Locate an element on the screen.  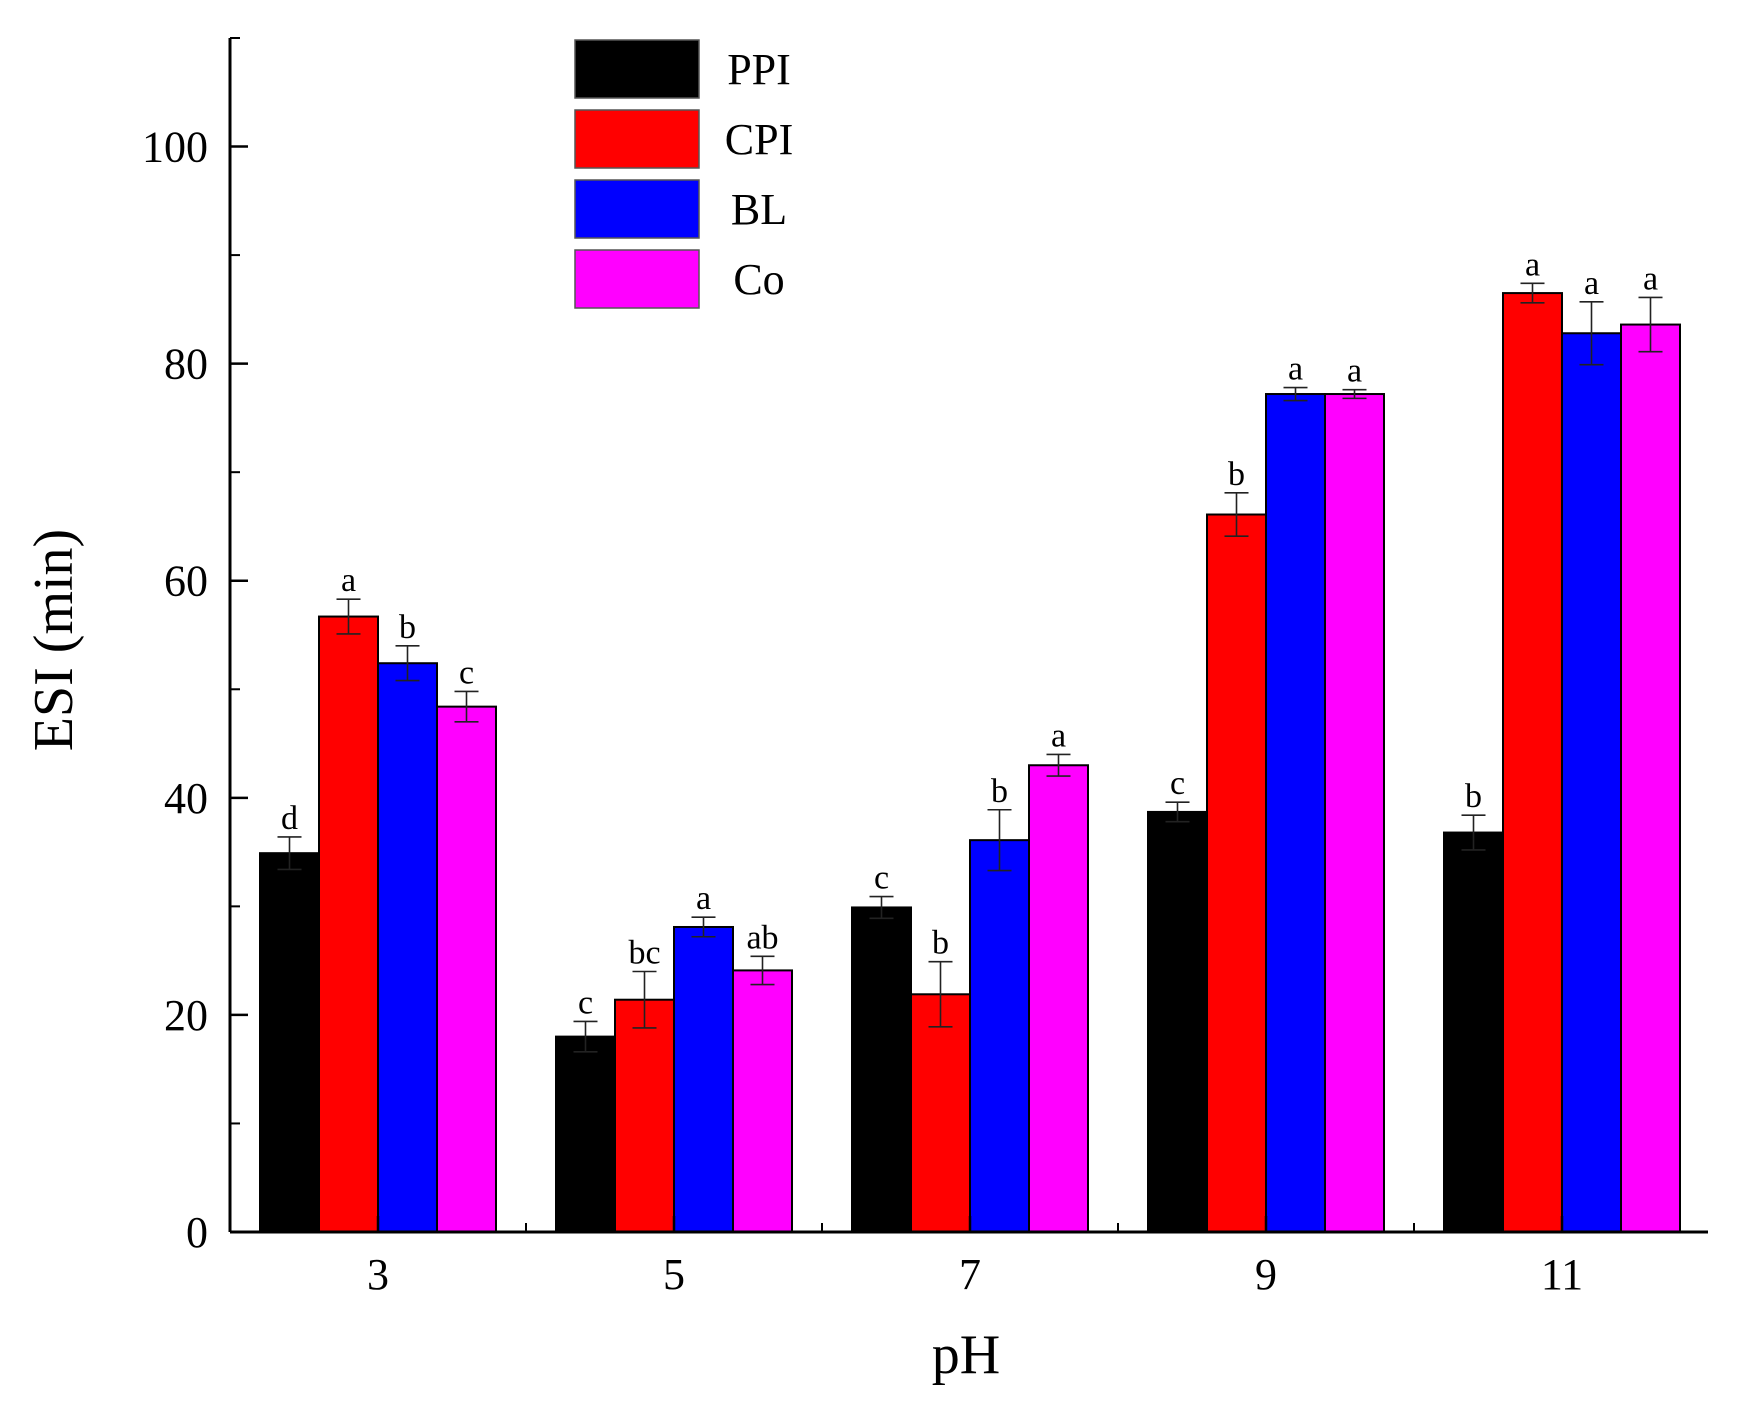
significance-label-co-ph-3: c is located at coordinates (466, 672).